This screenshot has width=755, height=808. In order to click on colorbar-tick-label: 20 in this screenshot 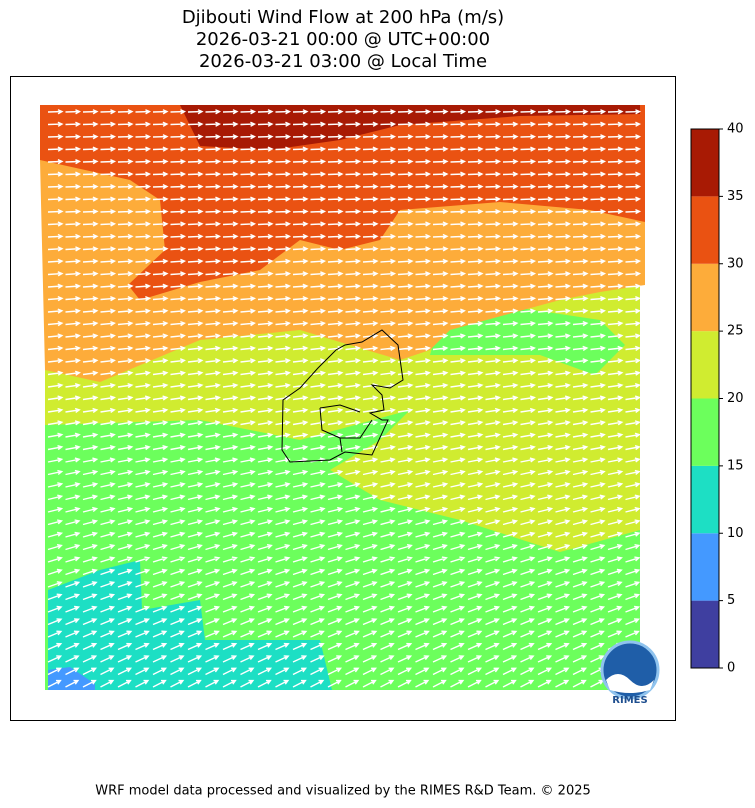, I will do `click(735, 398)`.